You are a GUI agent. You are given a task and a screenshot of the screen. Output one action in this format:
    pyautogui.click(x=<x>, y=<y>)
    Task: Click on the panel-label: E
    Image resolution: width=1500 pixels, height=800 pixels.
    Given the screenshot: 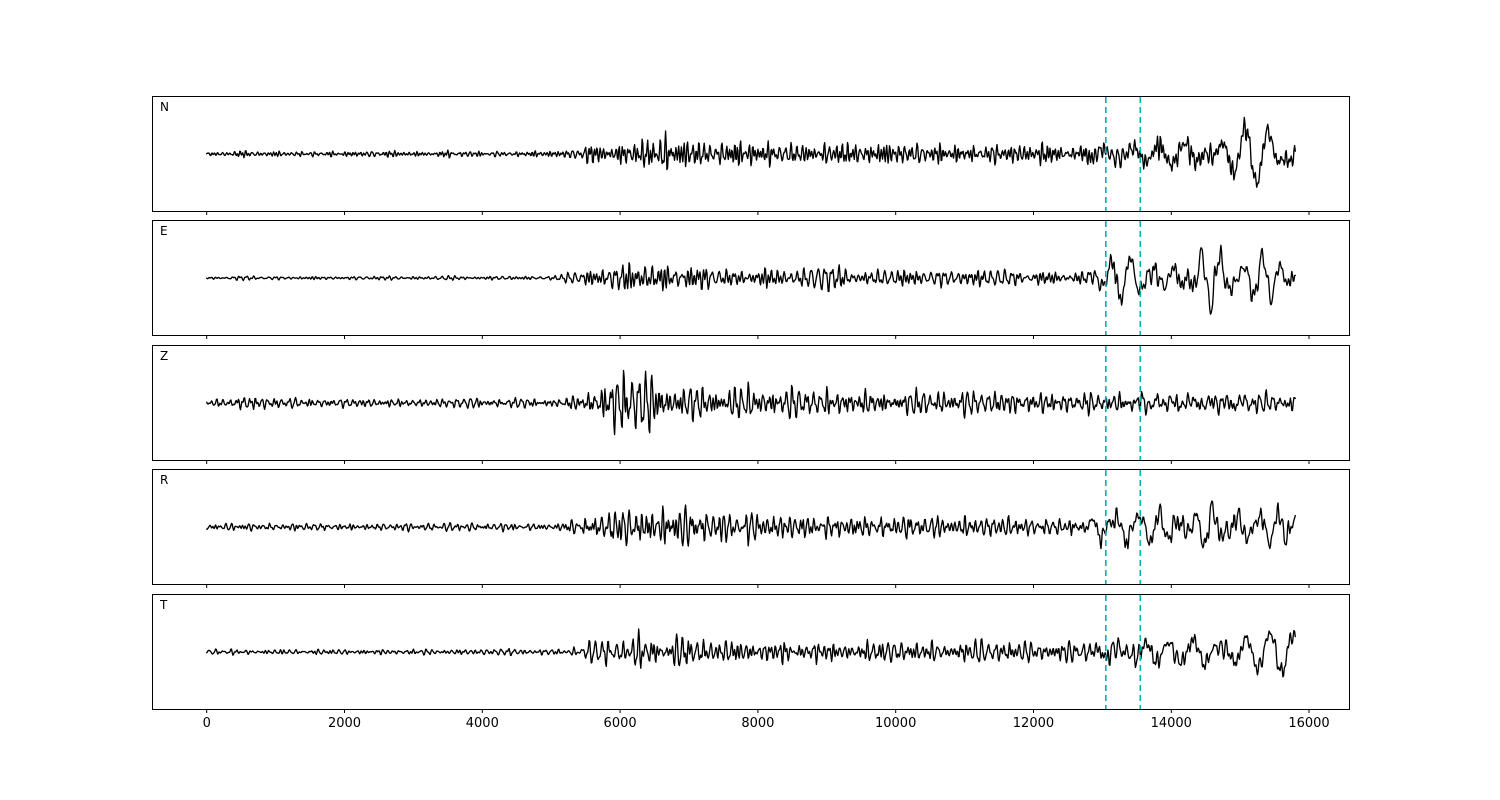 What is the action you would take?
    pyautogui.click(x=164, y=231)
    